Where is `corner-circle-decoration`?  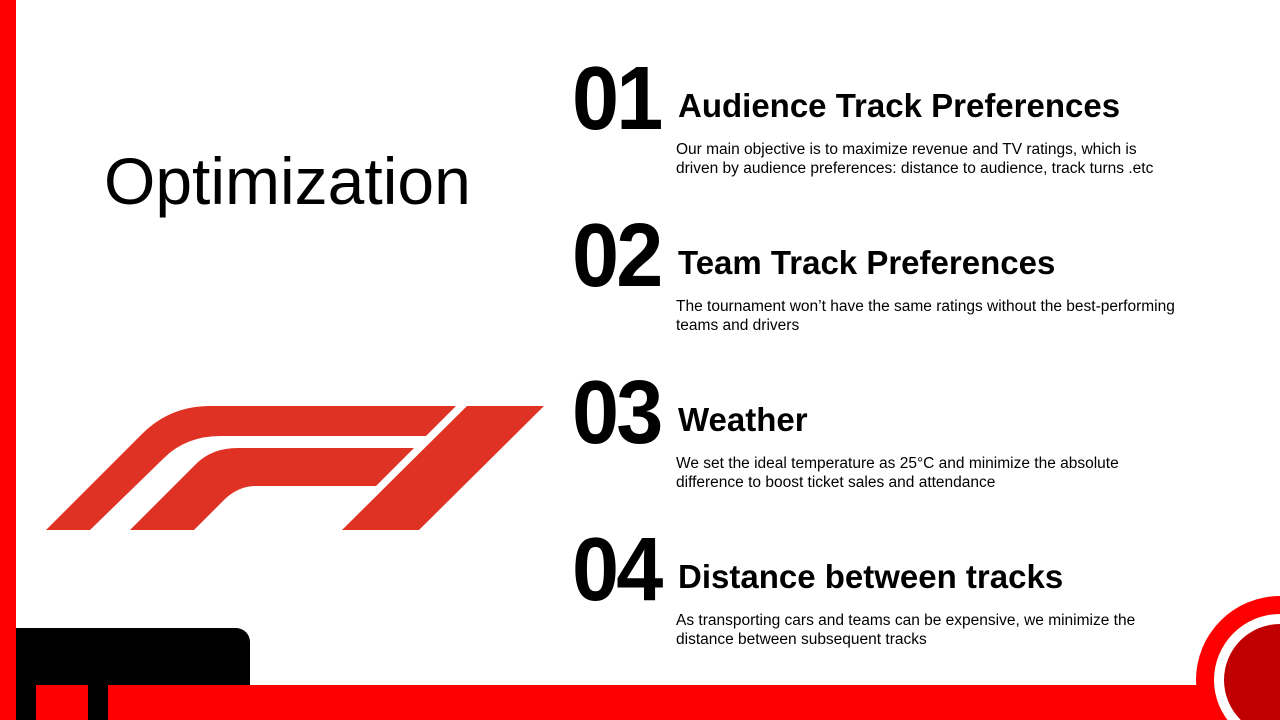 corner-circle-decoration is located at coordinates (1238, 658).